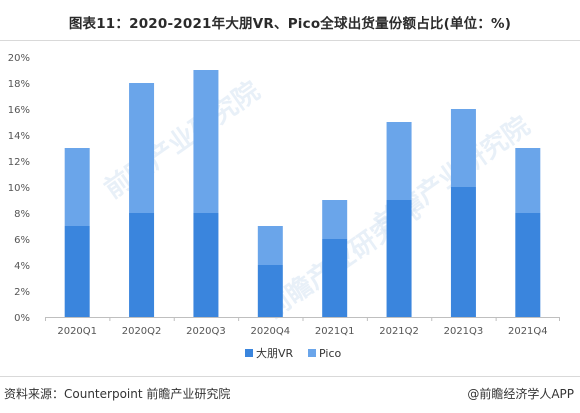 This screenshot has width=580, height=413. I want to click on y-tick-label: 16%, so click(19, 110).